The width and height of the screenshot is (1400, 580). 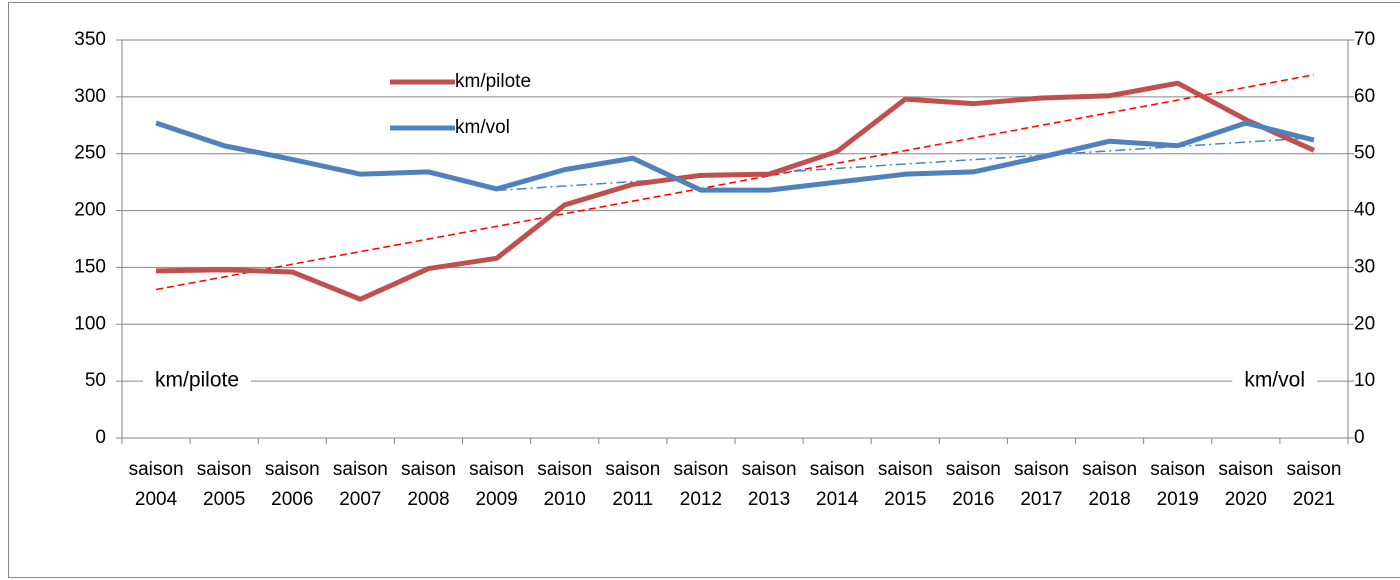 I want to click on x-tick-label: saison 2018, so click(x=1109, y=484).